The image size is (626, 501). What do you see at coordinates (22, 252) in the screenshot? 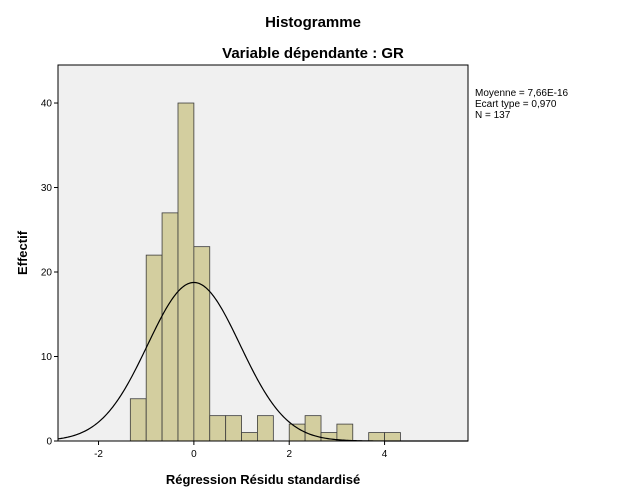
I see `y-axis-label: Effectif` at bounding box center [22, 252].